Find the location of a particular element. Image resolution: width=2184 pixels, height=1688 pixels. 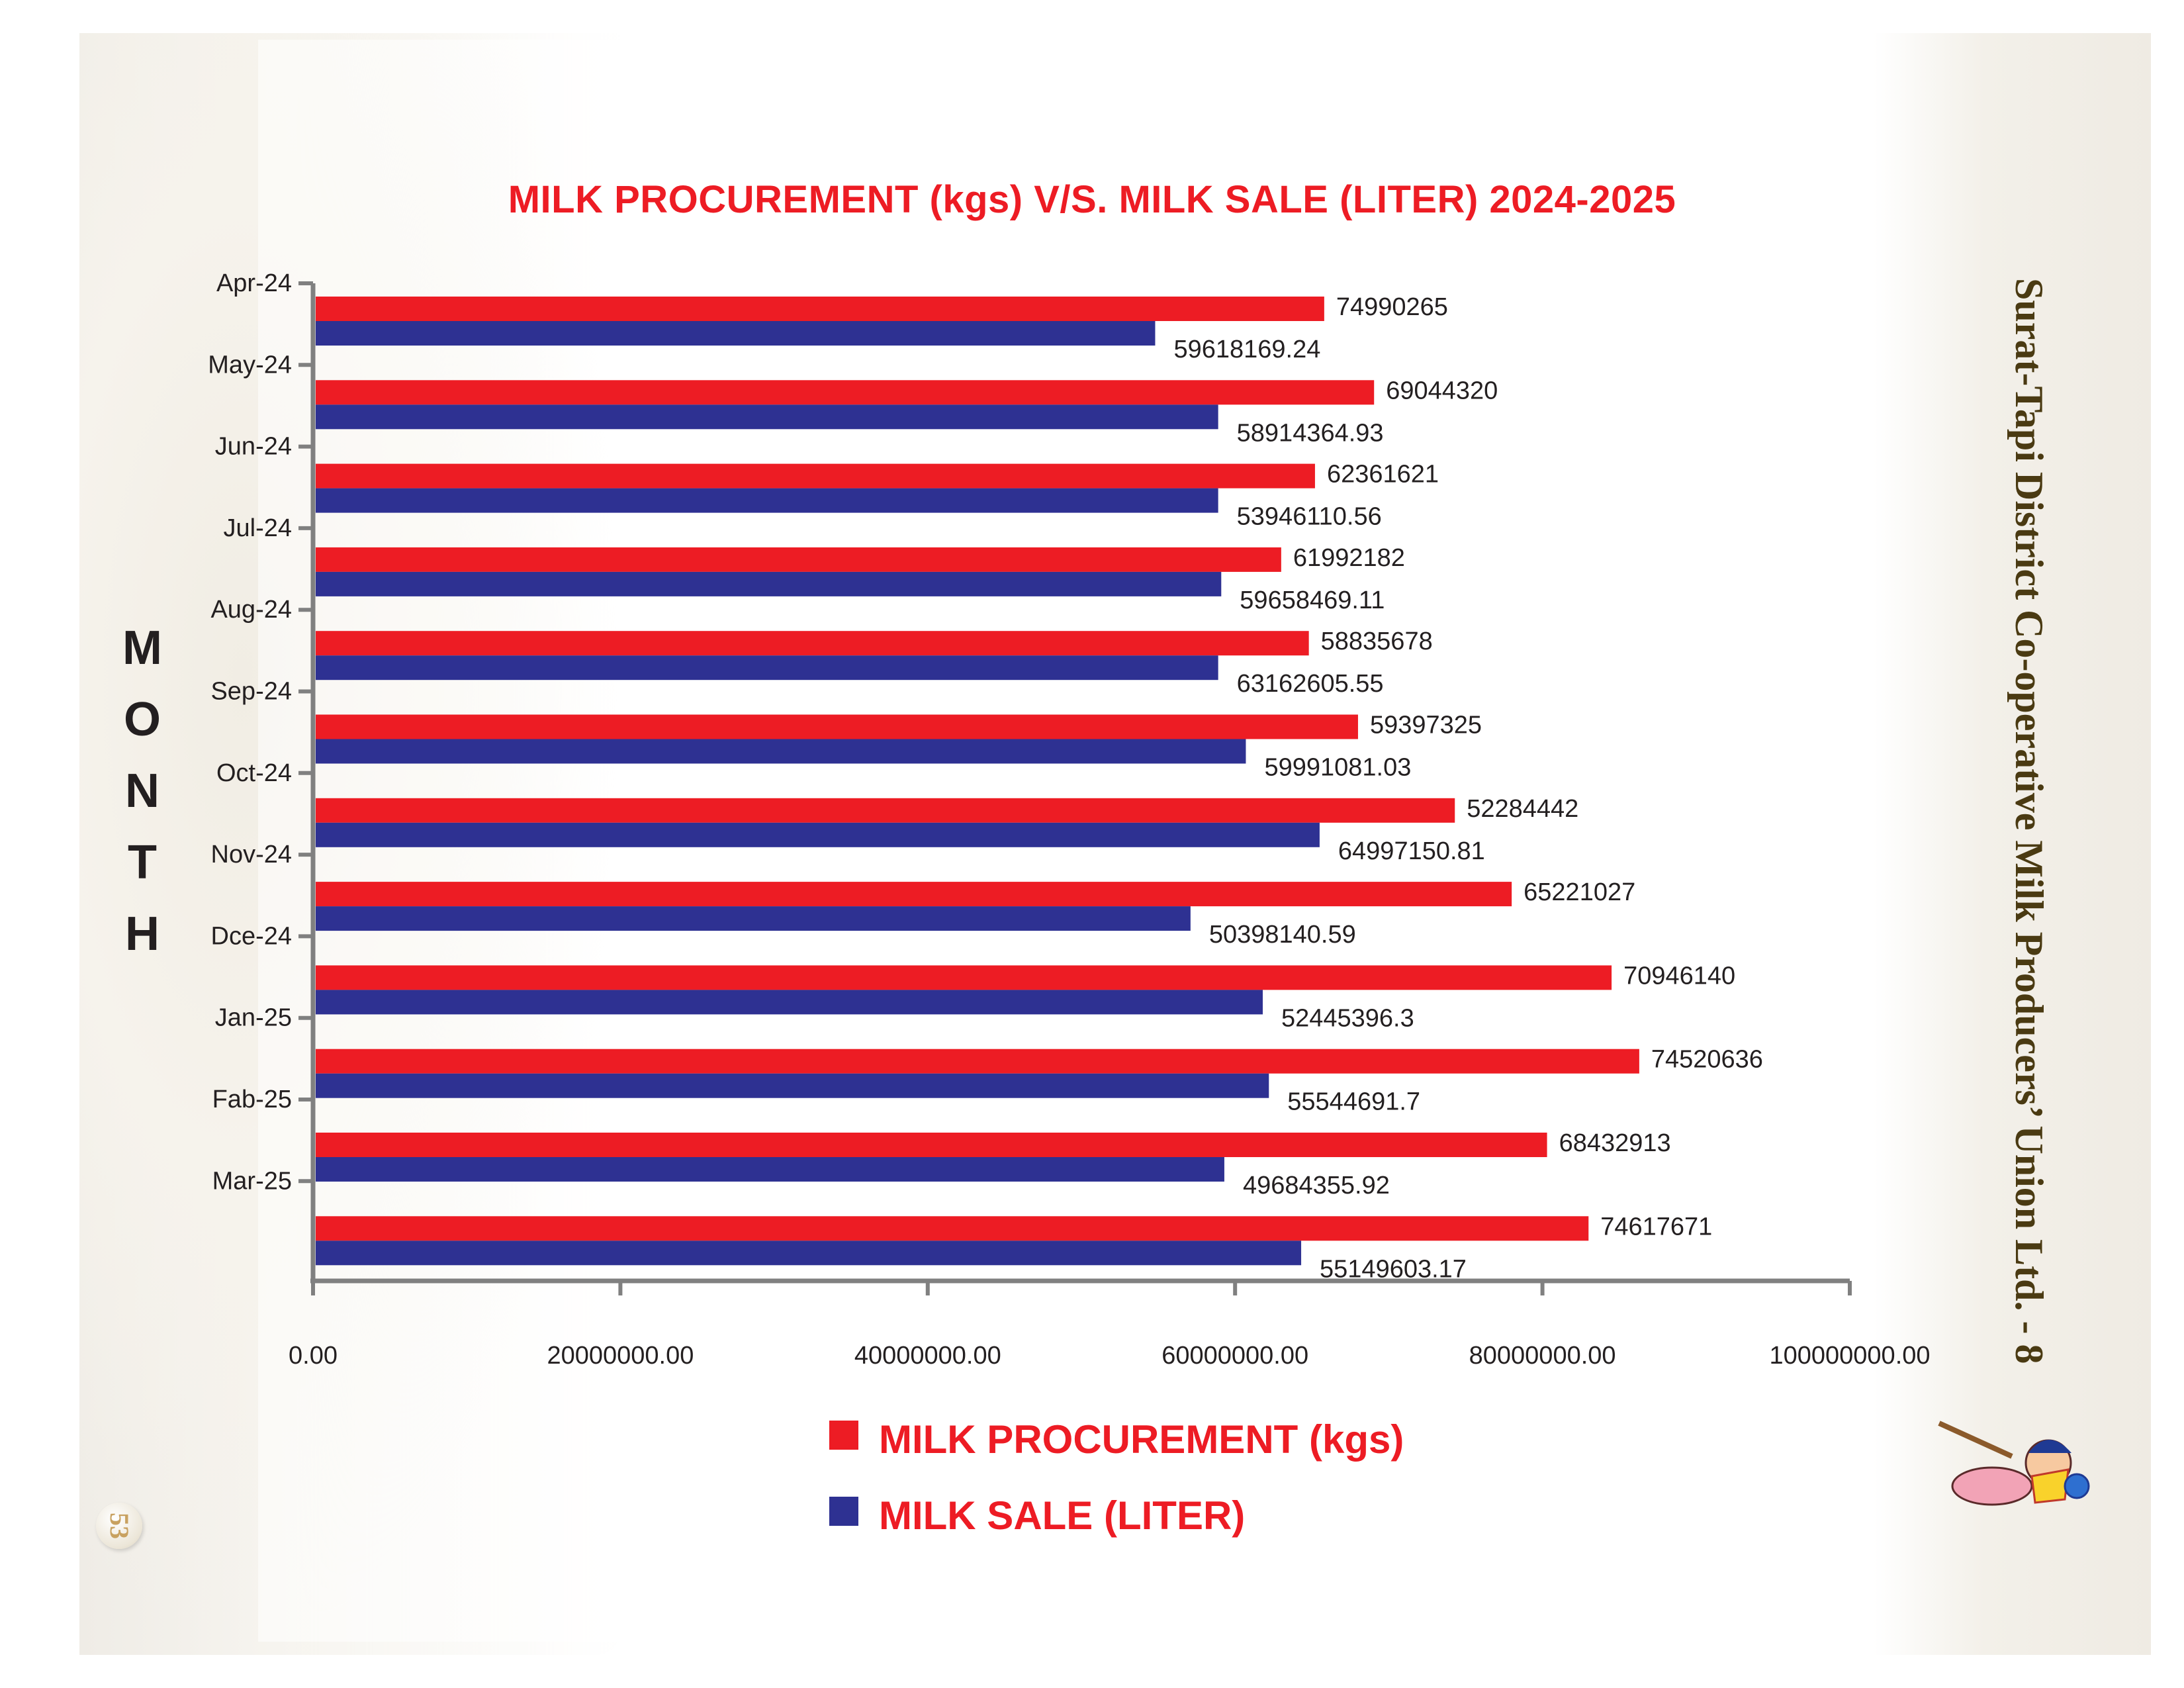

y-tick-label: Fab-25 is located at coordinates (252, 1099).